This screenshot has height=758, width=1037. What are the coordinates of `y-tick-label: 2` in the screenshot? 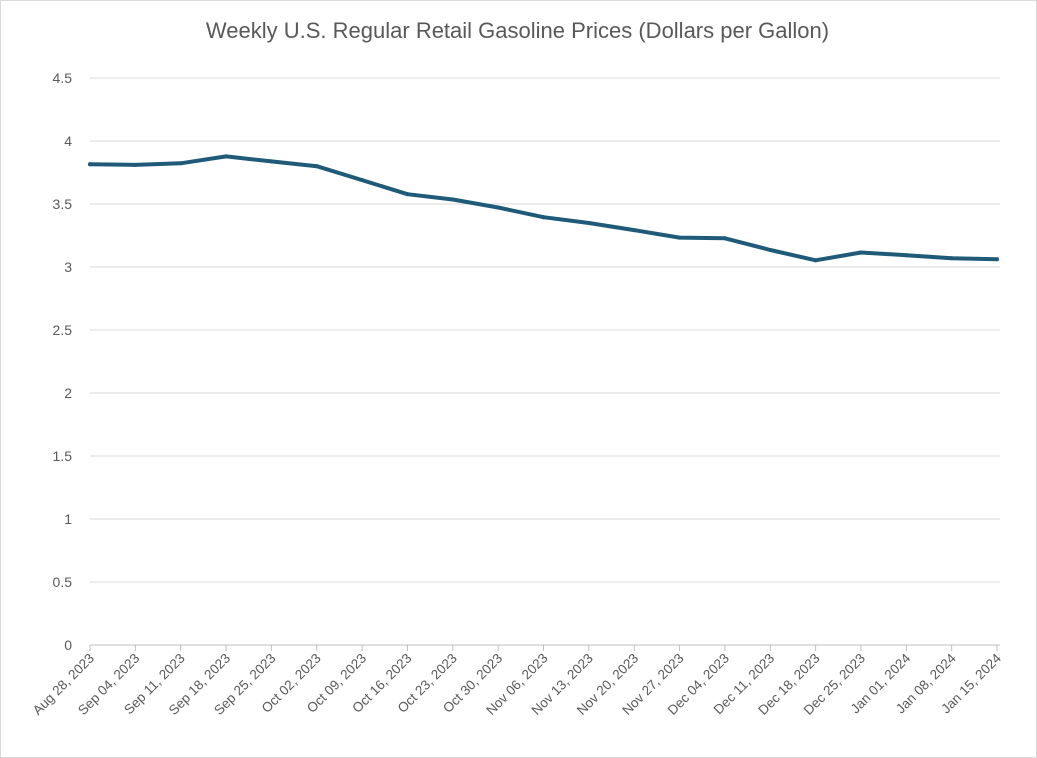 It's located at (68, 393).